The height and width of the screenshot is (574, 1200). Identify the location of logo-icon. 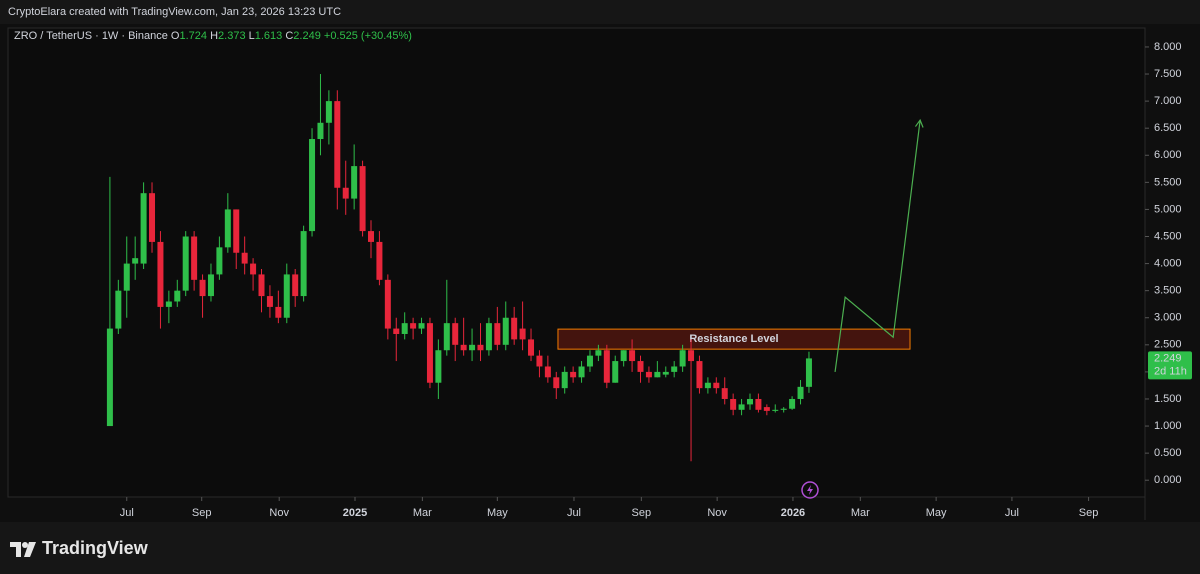
(23, 549).